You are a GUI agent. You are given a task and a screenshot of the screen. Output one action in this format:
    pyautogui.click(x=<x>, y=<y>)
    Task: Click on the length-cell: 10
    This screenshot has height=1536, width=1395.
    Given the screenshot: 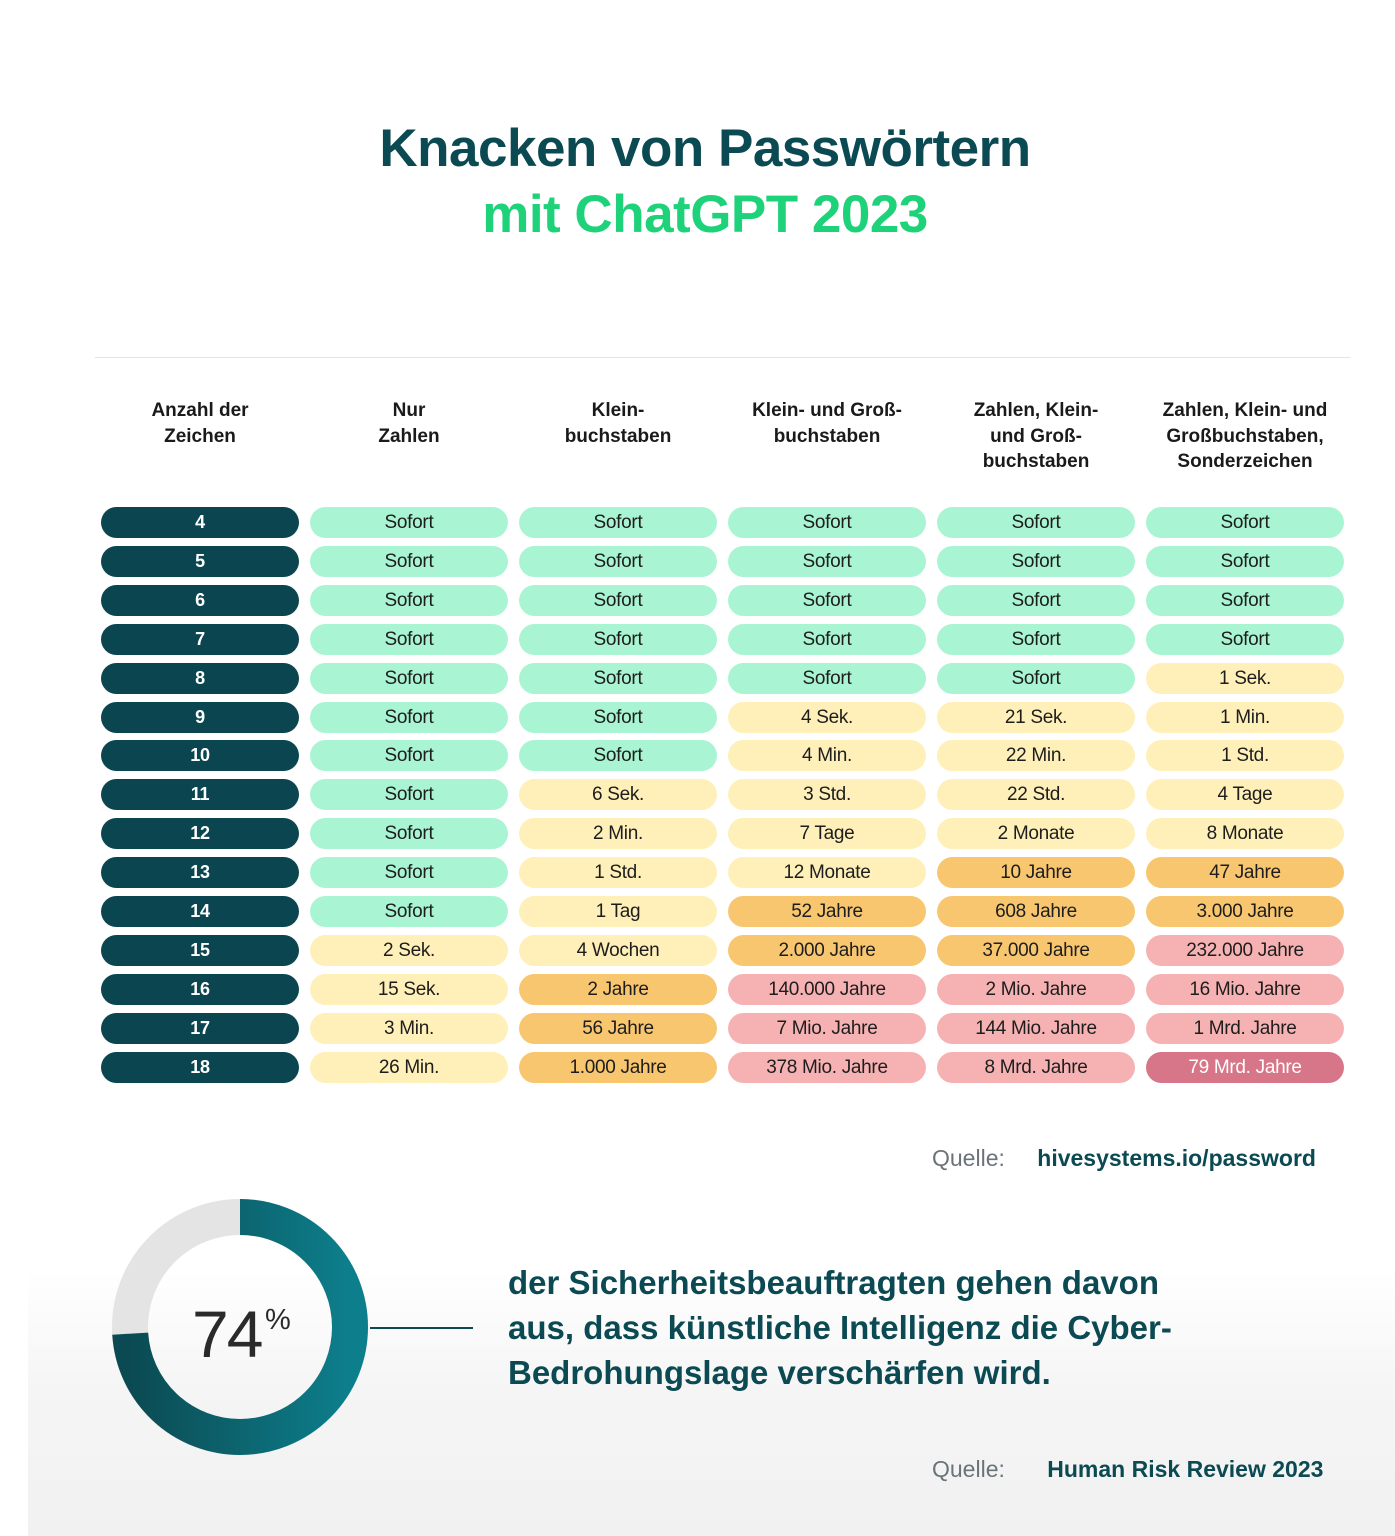 What is the action you would take?
    pyautogui.click(x=200, y=755)
    